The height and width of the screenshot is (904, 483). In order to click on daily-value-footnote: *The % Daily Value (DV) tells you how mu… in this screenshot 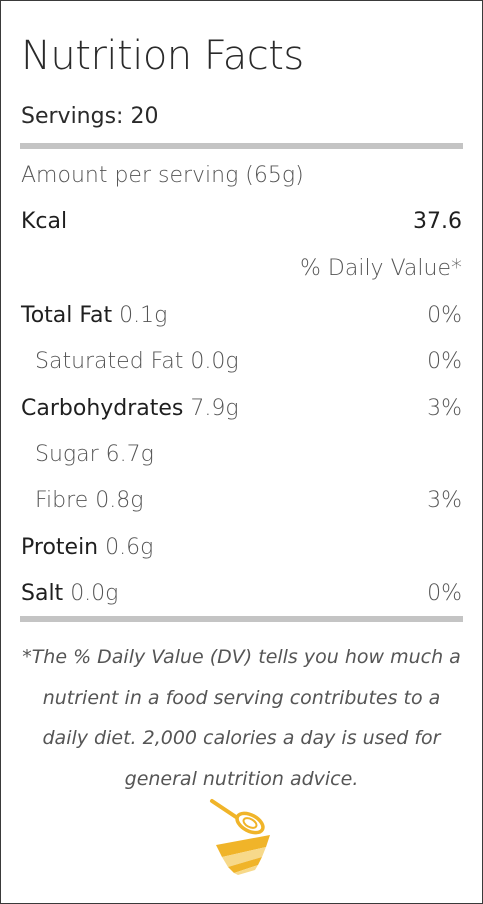, I will do `click(241, 718)`.